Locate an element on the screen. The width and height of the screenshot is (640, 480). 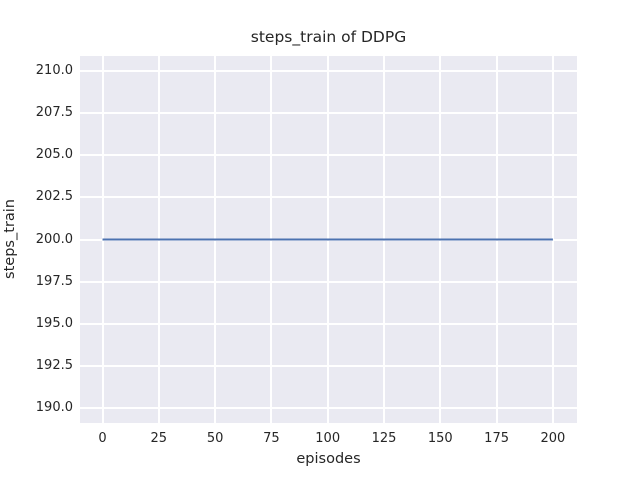
x-tick-label: 100 is located at coordinates (328, 438).